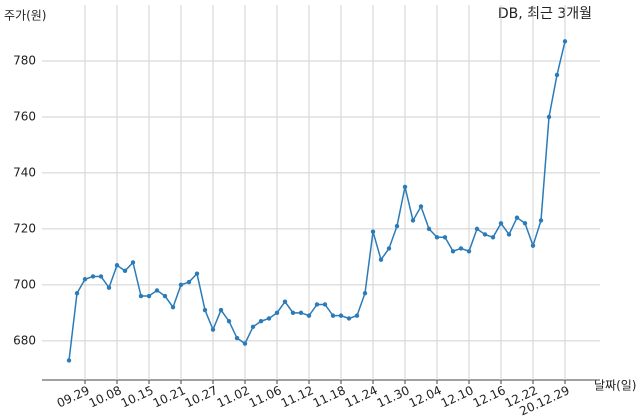 The height and width of the screenshot is (419, 640). I want to click on x-tick-label: 11.06, so click(265, 396).